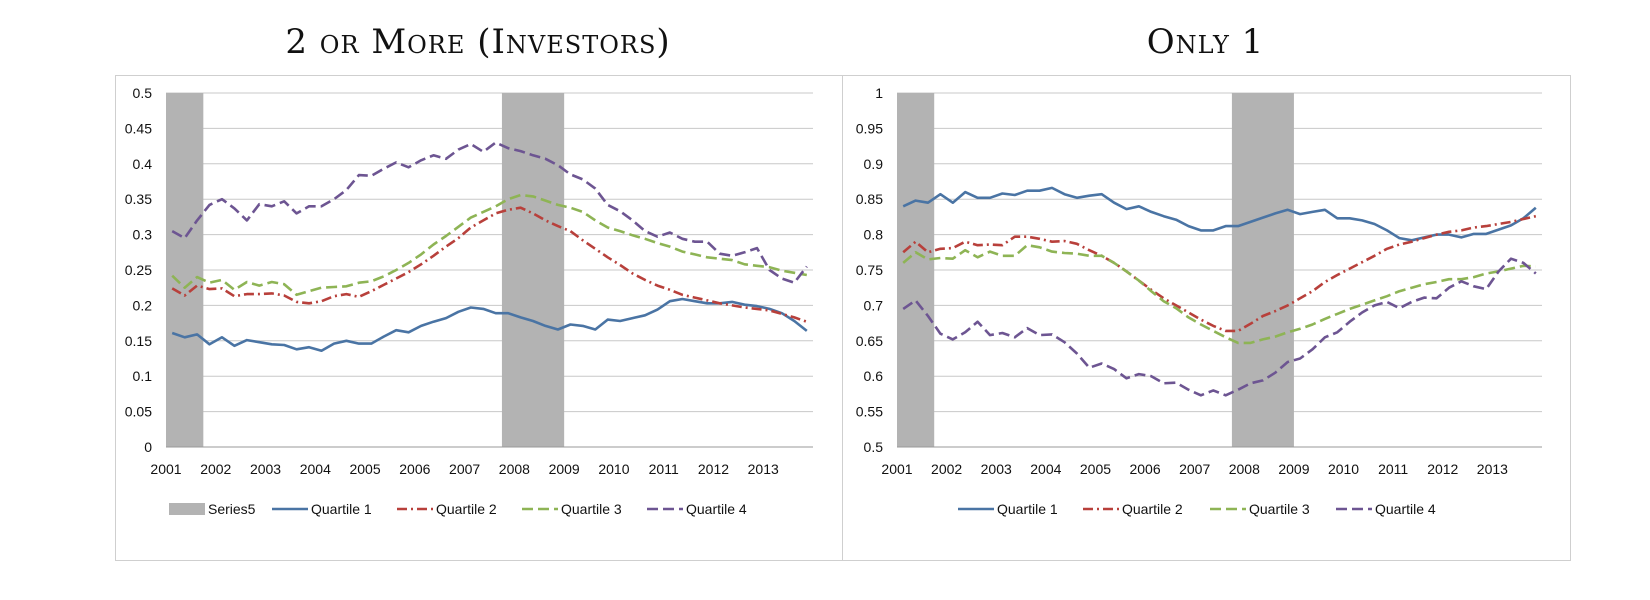  What do you see at coordinates (187, 509) in the screenshot?
I see `legend-swatch` at bounding box center [187, 509].